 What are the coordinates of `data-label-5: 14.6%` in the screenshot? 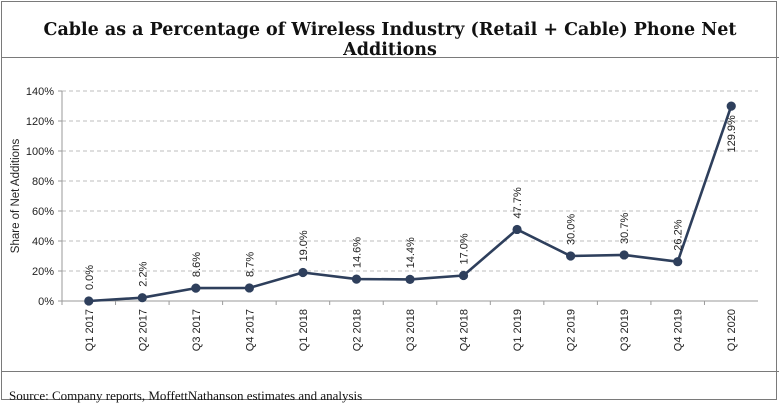 It's located at (357, 252).